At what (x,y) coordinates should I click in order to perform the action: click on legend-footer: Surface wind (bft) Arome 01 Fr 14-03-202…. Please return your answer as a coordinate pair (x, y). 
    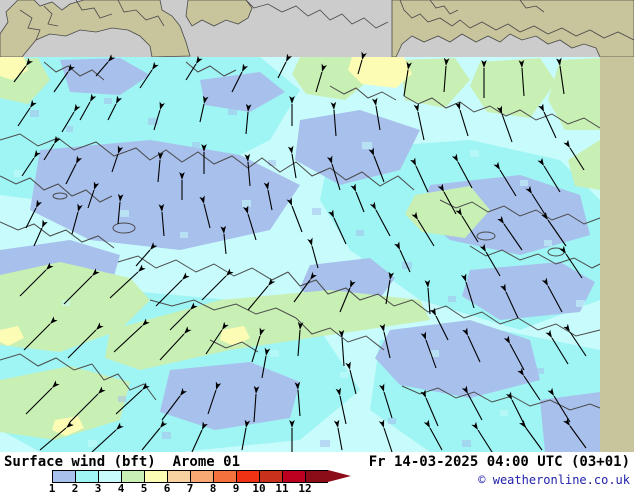
    Looking at the image, I should click on (317, 473).